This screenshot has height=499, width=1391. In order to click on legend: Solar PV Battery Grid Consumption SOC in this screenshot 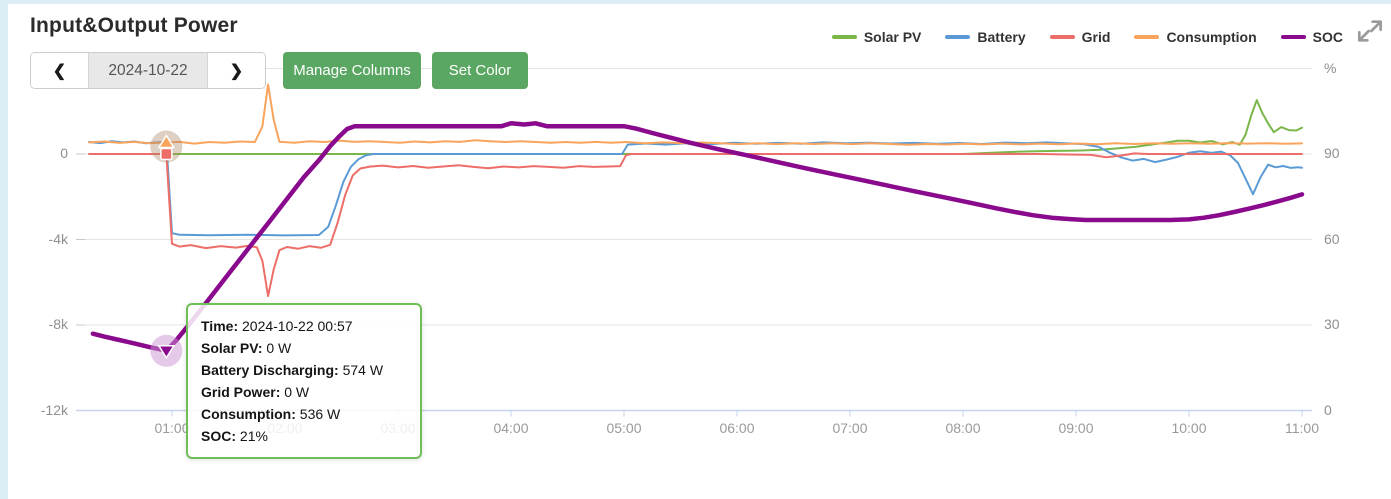, I will do `click(1087, 37)`.